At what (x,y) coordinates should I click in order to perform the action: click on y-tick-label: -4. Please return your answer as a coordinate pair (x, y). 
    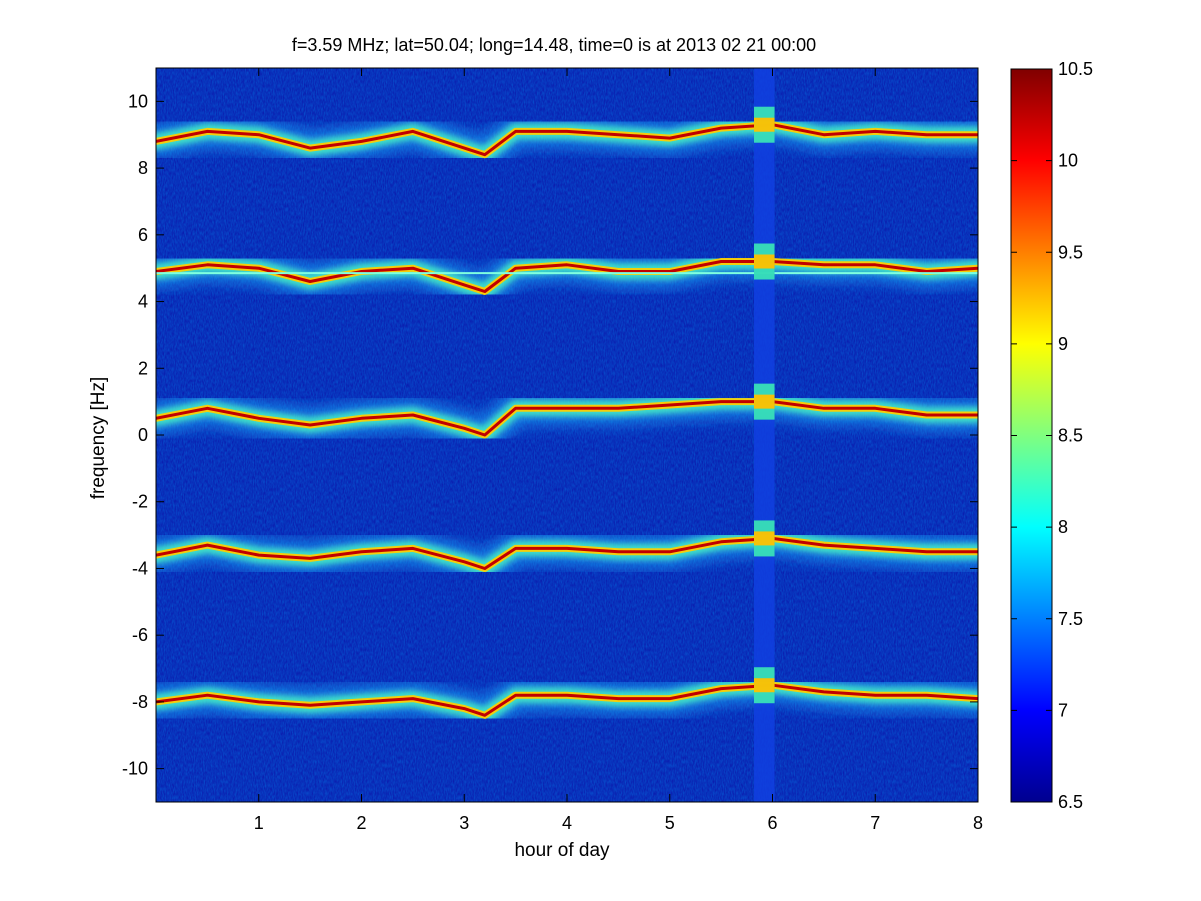
    Looking at the image, I should click on (140, 568).